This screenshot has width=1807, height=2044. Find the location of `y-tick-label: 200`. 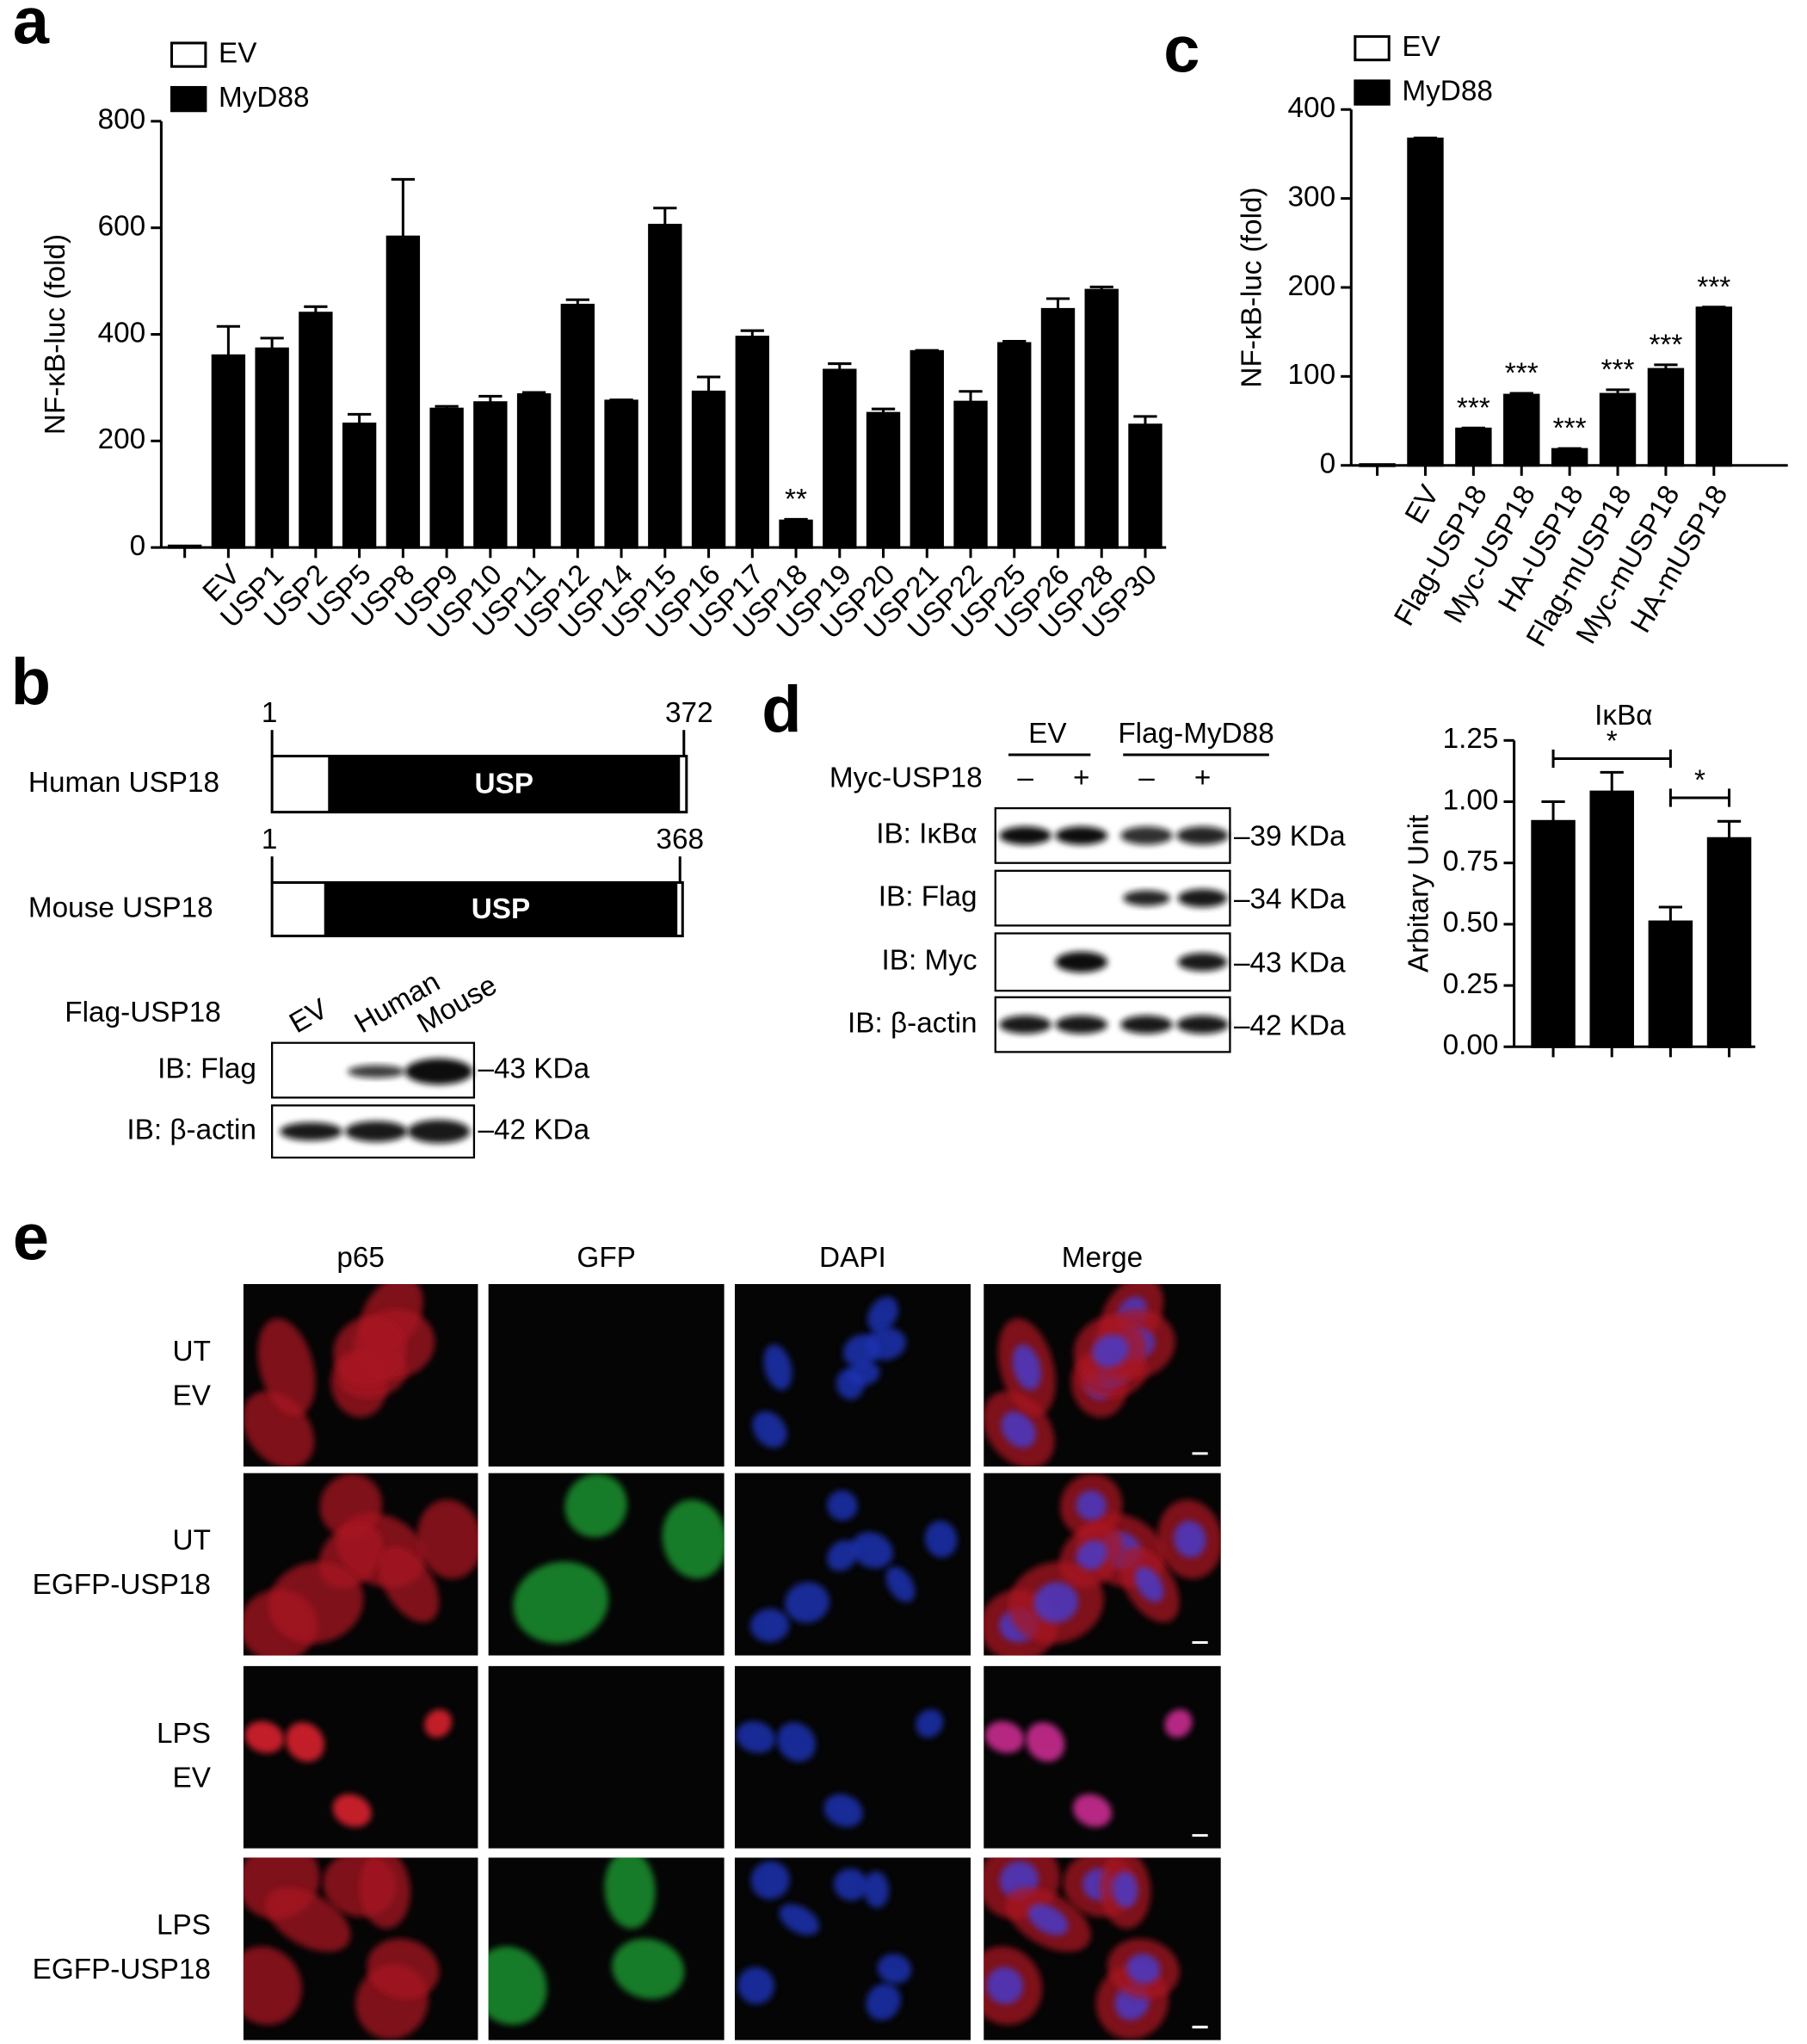

y-tick-label: 200 is located at coordinates (1312, 286).